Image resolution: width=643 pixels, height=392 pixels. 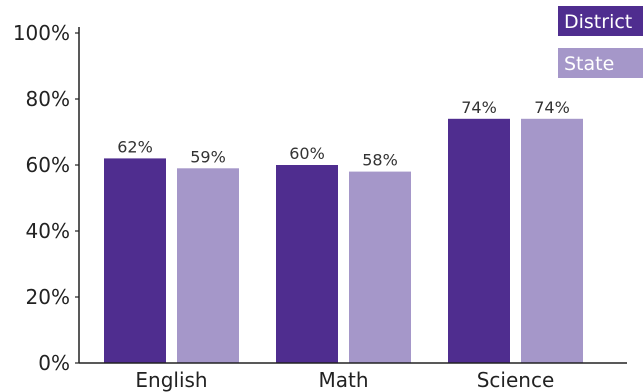 I want to click on category-label-science: Science, so click(x=516, y=380).